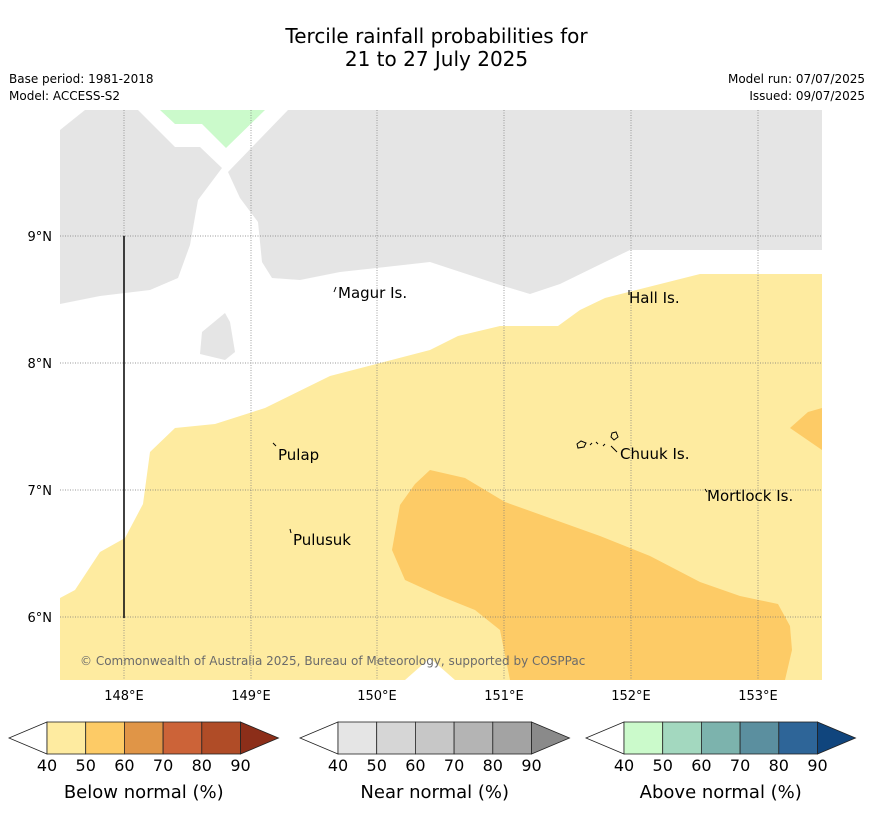  Describe the element at coordinates (86, 765) in the screenshot. I see `below-colorbar-tick-label: 50` at that location.